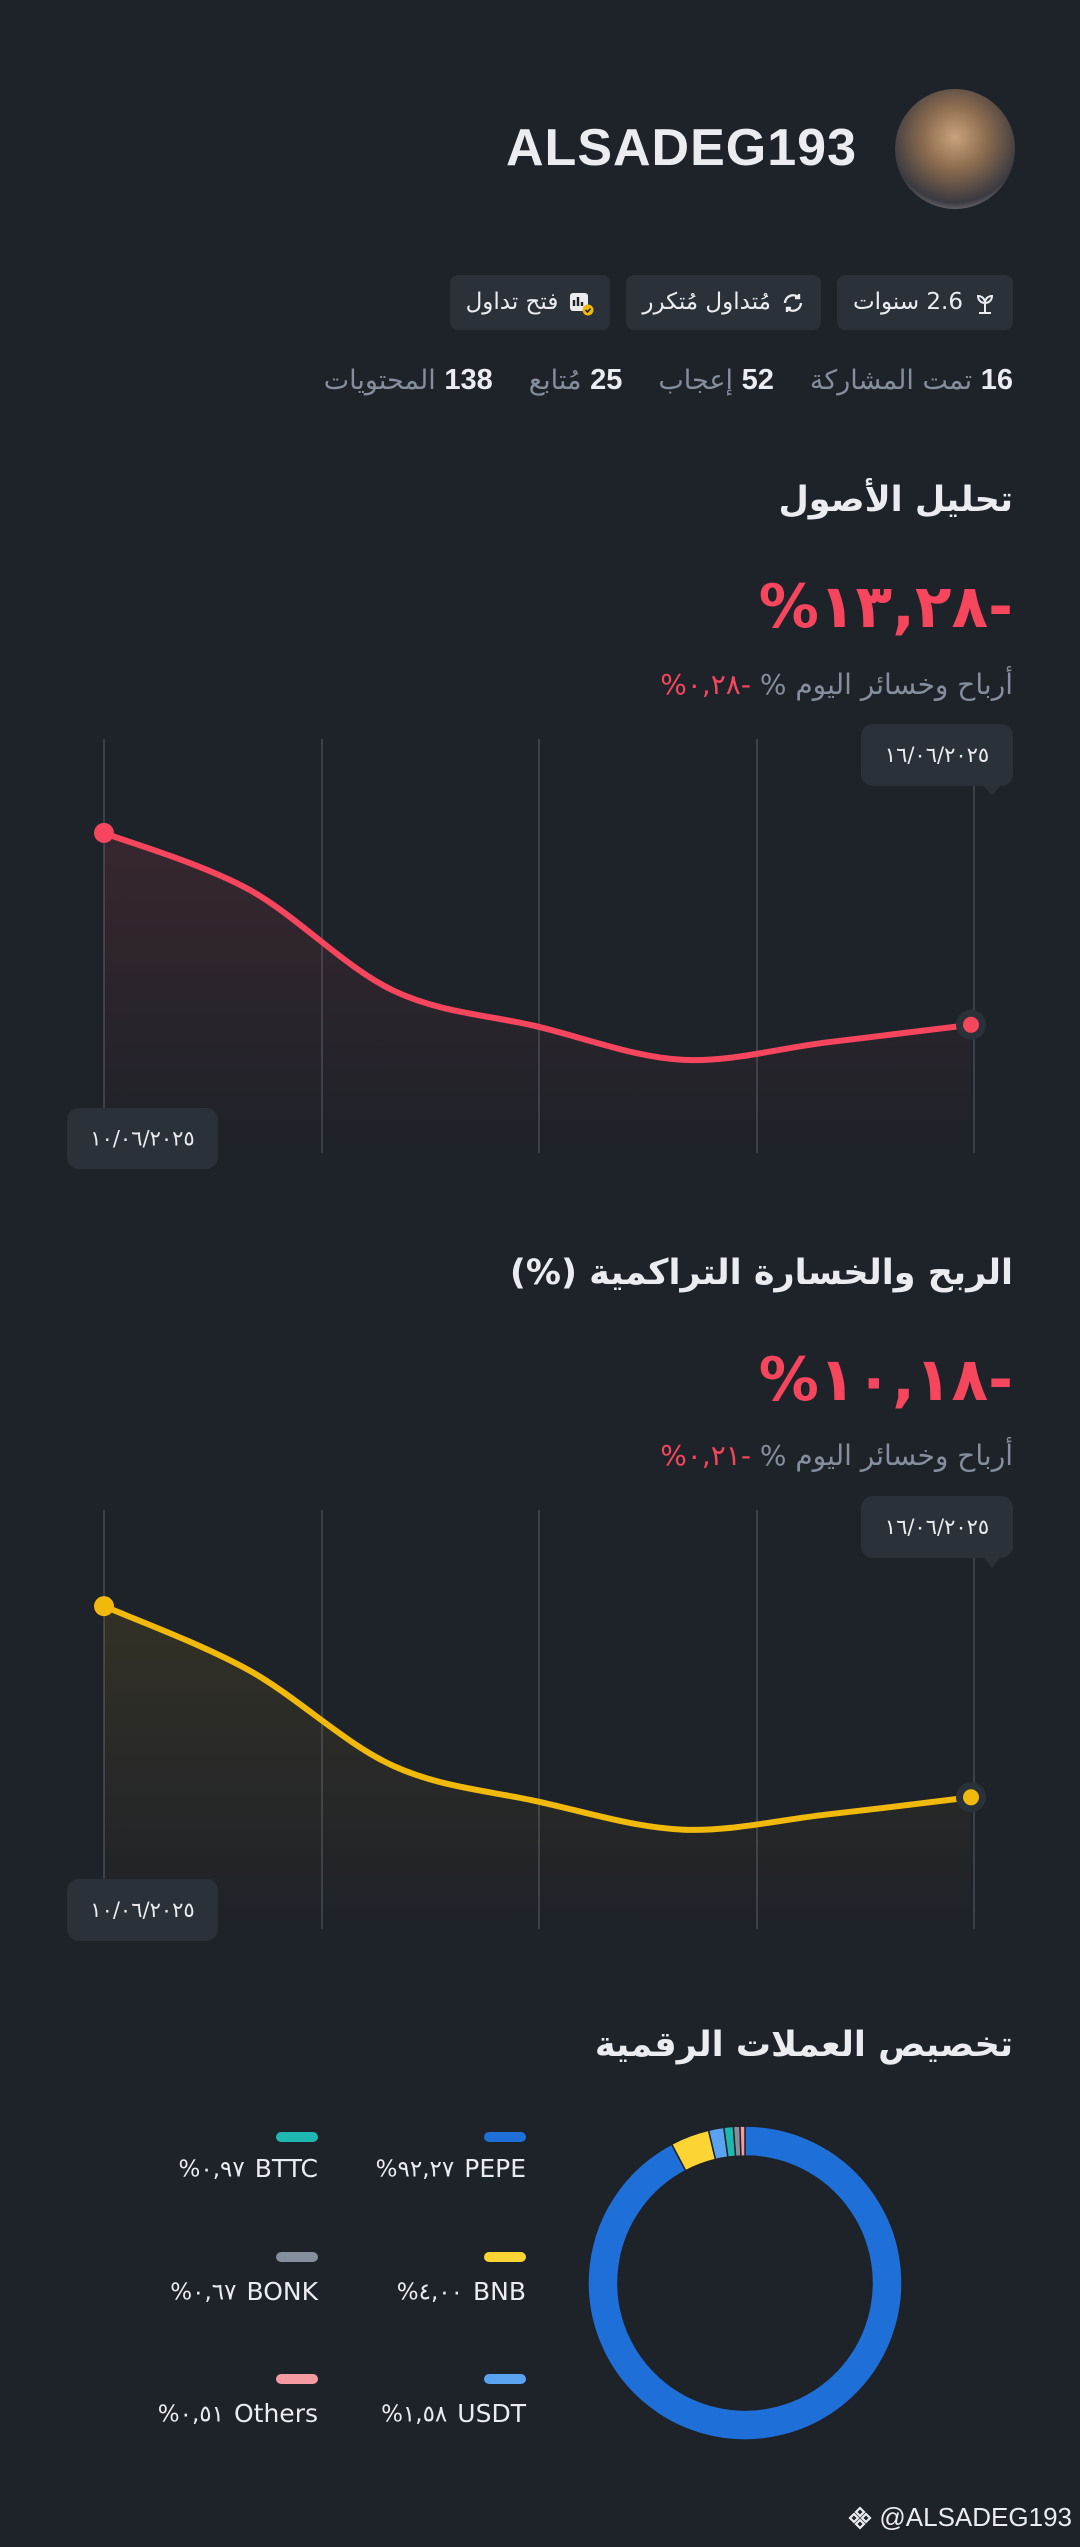  I want to click on today-value: %٠,٢٨-, so click(705, 684).